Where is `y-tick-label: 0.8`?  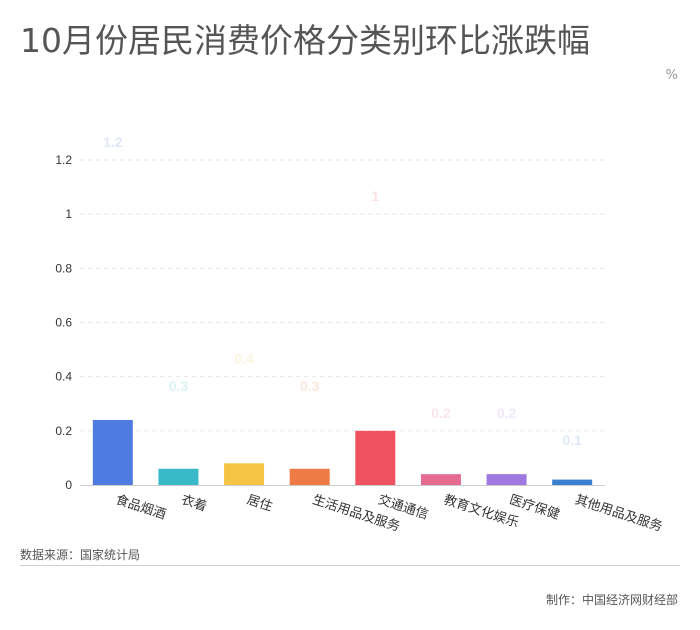 y-tick-label: 0.8 is located at coordinates (63, 268).